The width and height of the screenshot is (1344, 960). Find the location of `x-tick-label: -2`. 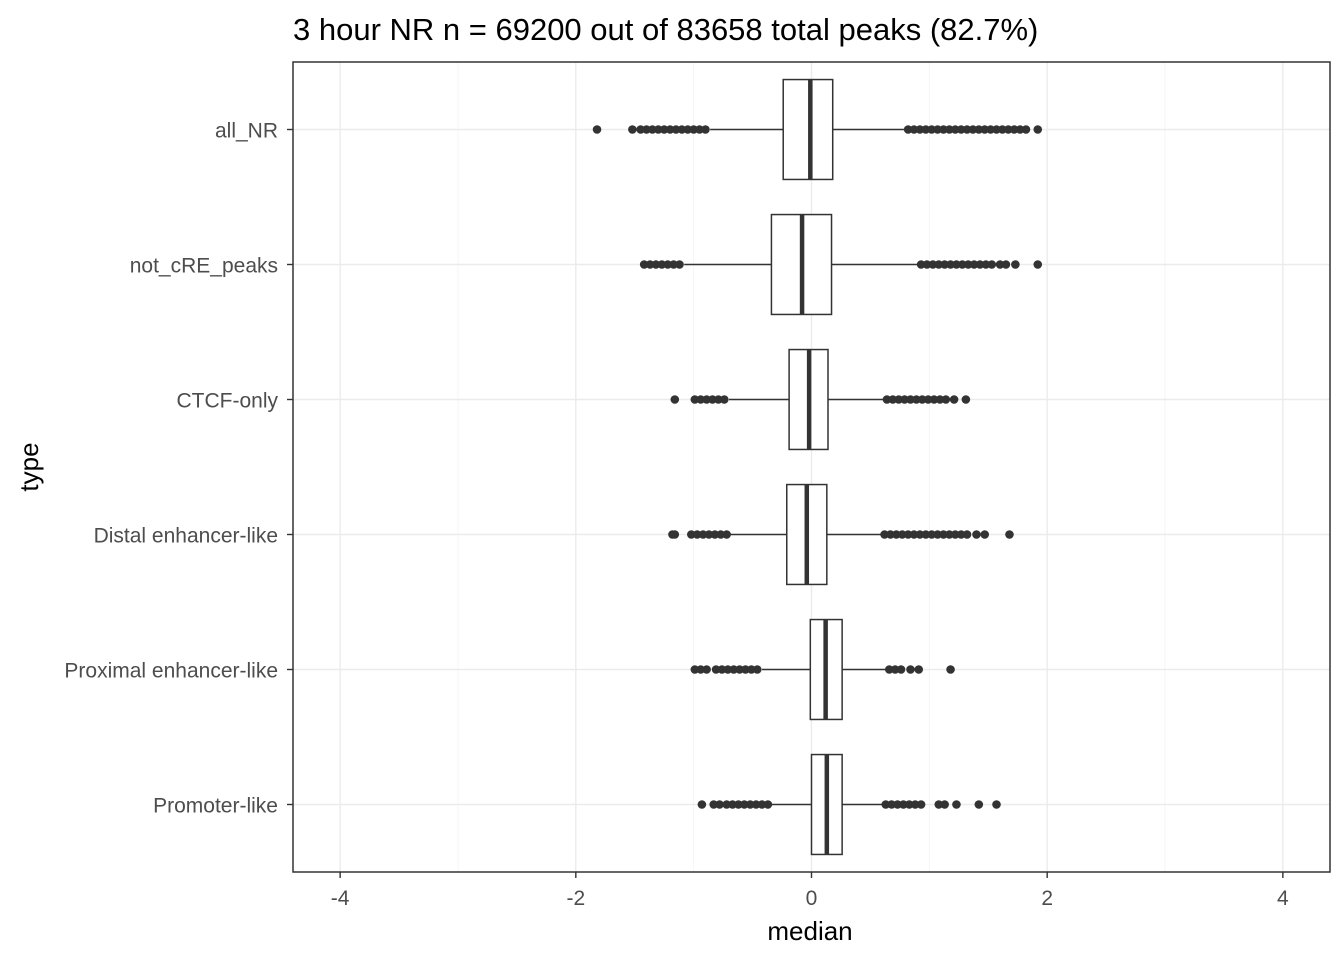

x-tick-label: -2 is located at coordinates (575, 898).